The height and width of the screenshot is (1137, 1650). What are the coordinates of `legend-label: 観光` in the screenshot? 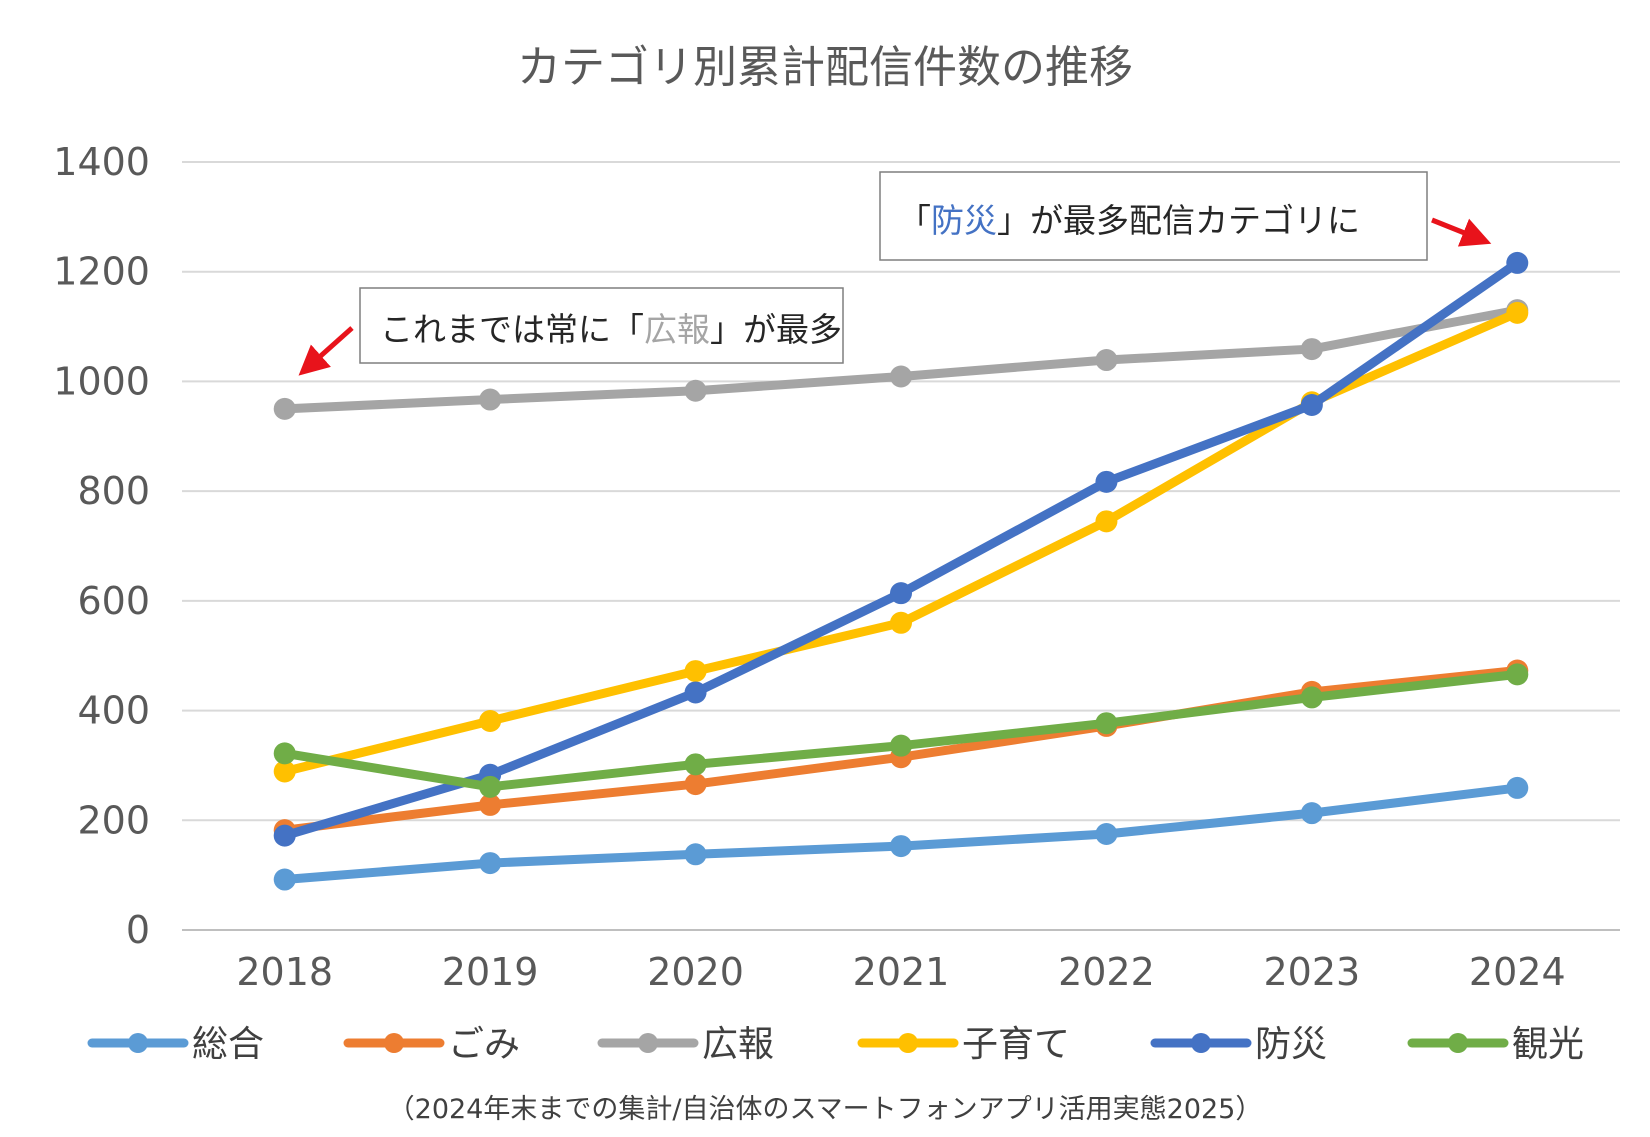 It's located at (1548, 1044).